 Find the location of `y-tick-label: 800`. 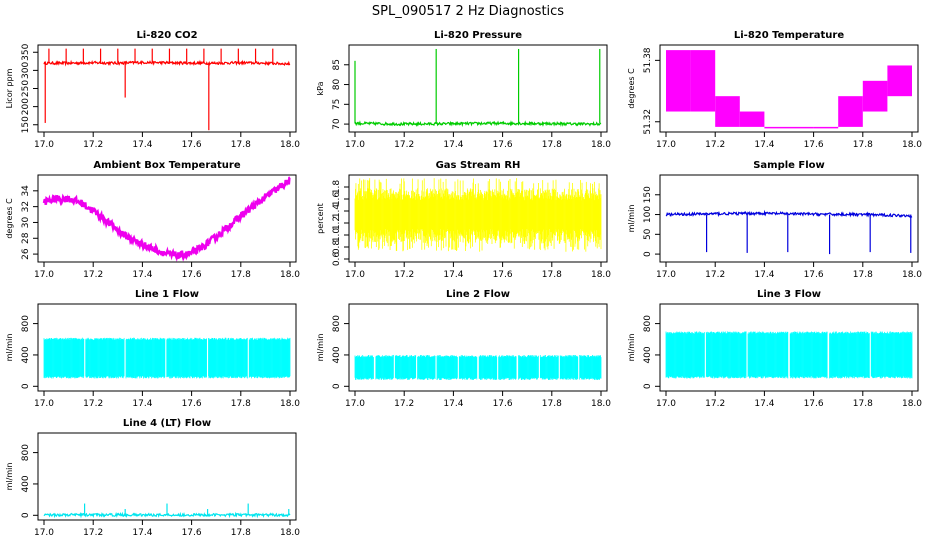

y-tick-label: 800 is located at coordinates (26, 323).